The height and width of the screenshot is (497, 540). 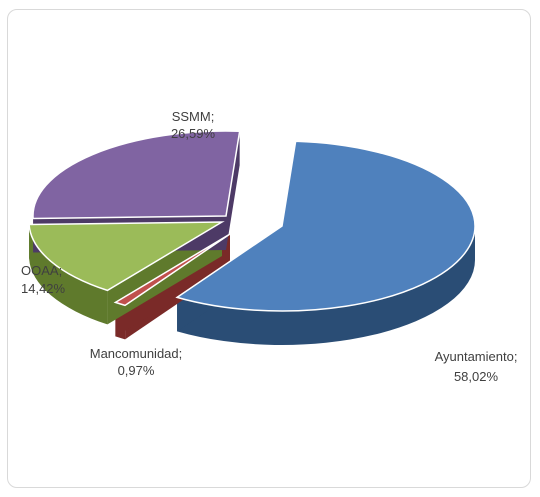 I want to click on slice-label-name-ooaa: OOAA;, so click(x=41, y=270).